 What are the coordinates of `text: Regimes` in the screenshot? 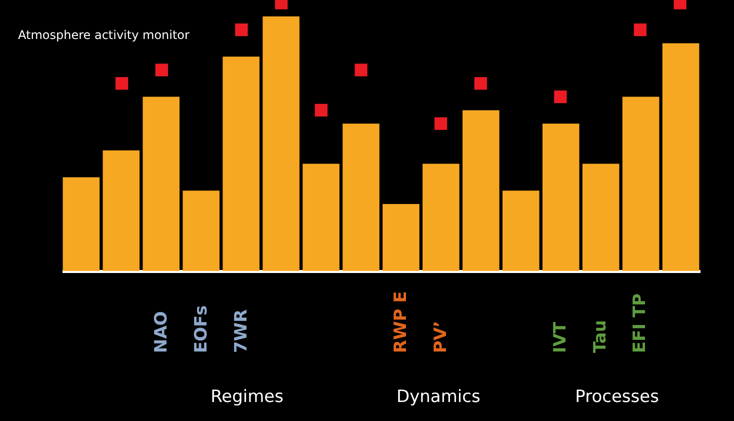 It's located at (247, 397).